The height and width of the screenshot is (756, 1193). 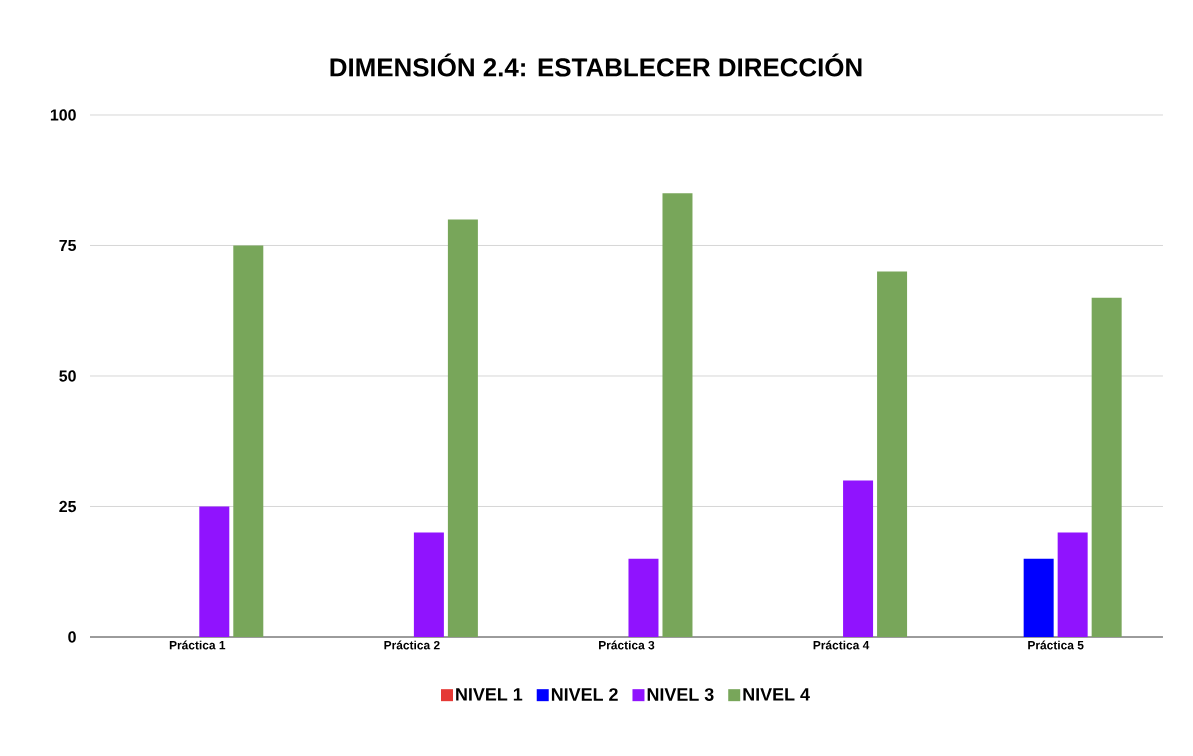 What do you see at coordinates (68, 245) in the screenshot?
I see `y-tick-label: 75` at bounding box center [68, 245].